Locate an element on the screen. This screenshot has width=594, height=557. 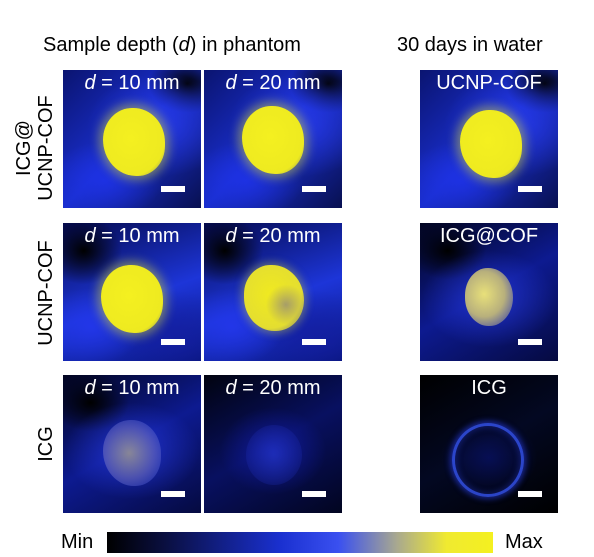
panel-label: ICG@COF is located at coordinates (489, 236).